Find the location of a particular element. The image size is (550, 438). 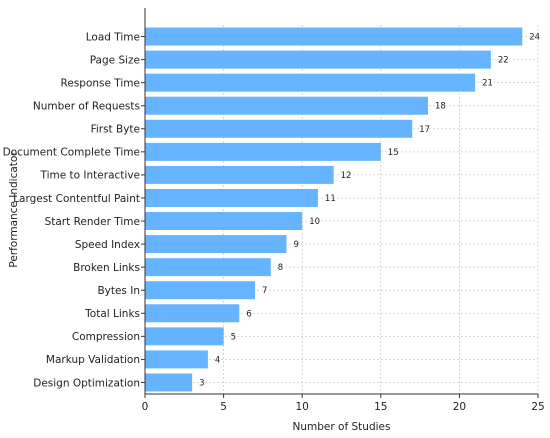

category-label: Response Time is located at coordinates (100, 83).